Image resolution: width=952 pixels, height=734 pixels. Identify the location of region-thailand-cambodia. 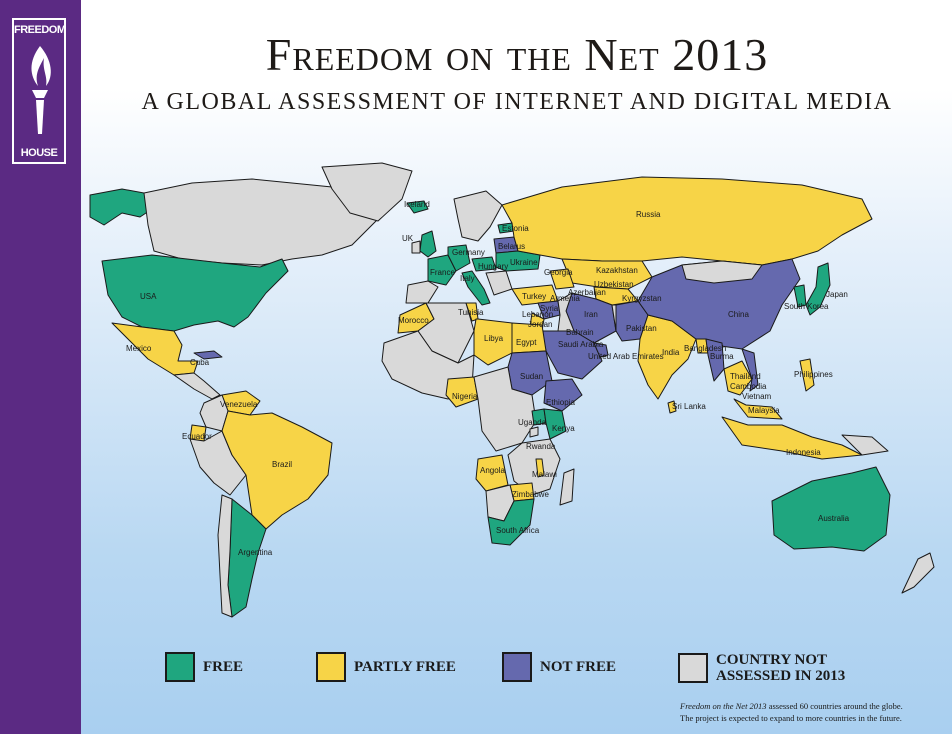
(738, 378).